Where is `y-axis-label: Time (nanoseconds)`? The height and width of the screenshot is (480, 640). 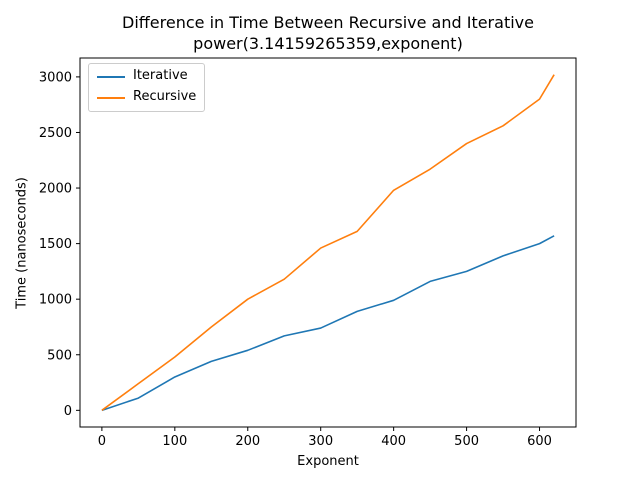 y-axis-label: Time (nanoseconds) is located at coordinates (22, 243).